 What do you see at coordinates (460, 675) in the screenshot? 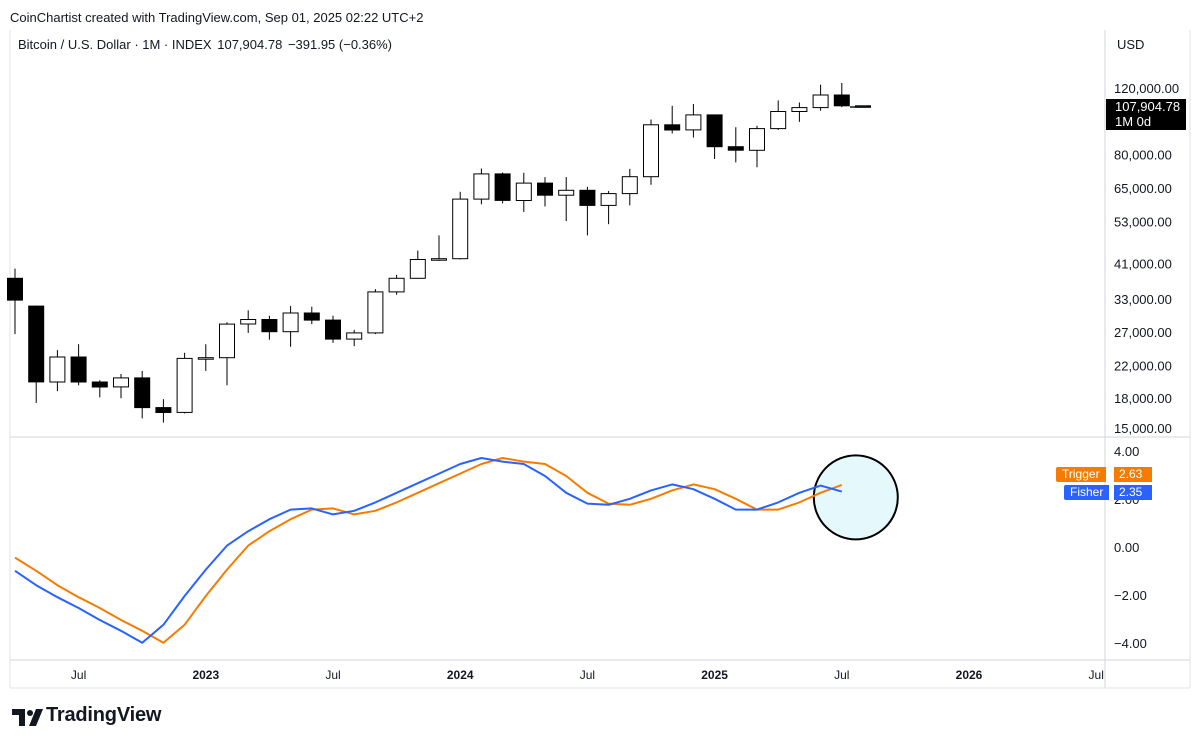
I see `time-tick-label: 2024` at bounding box center [460, 675].